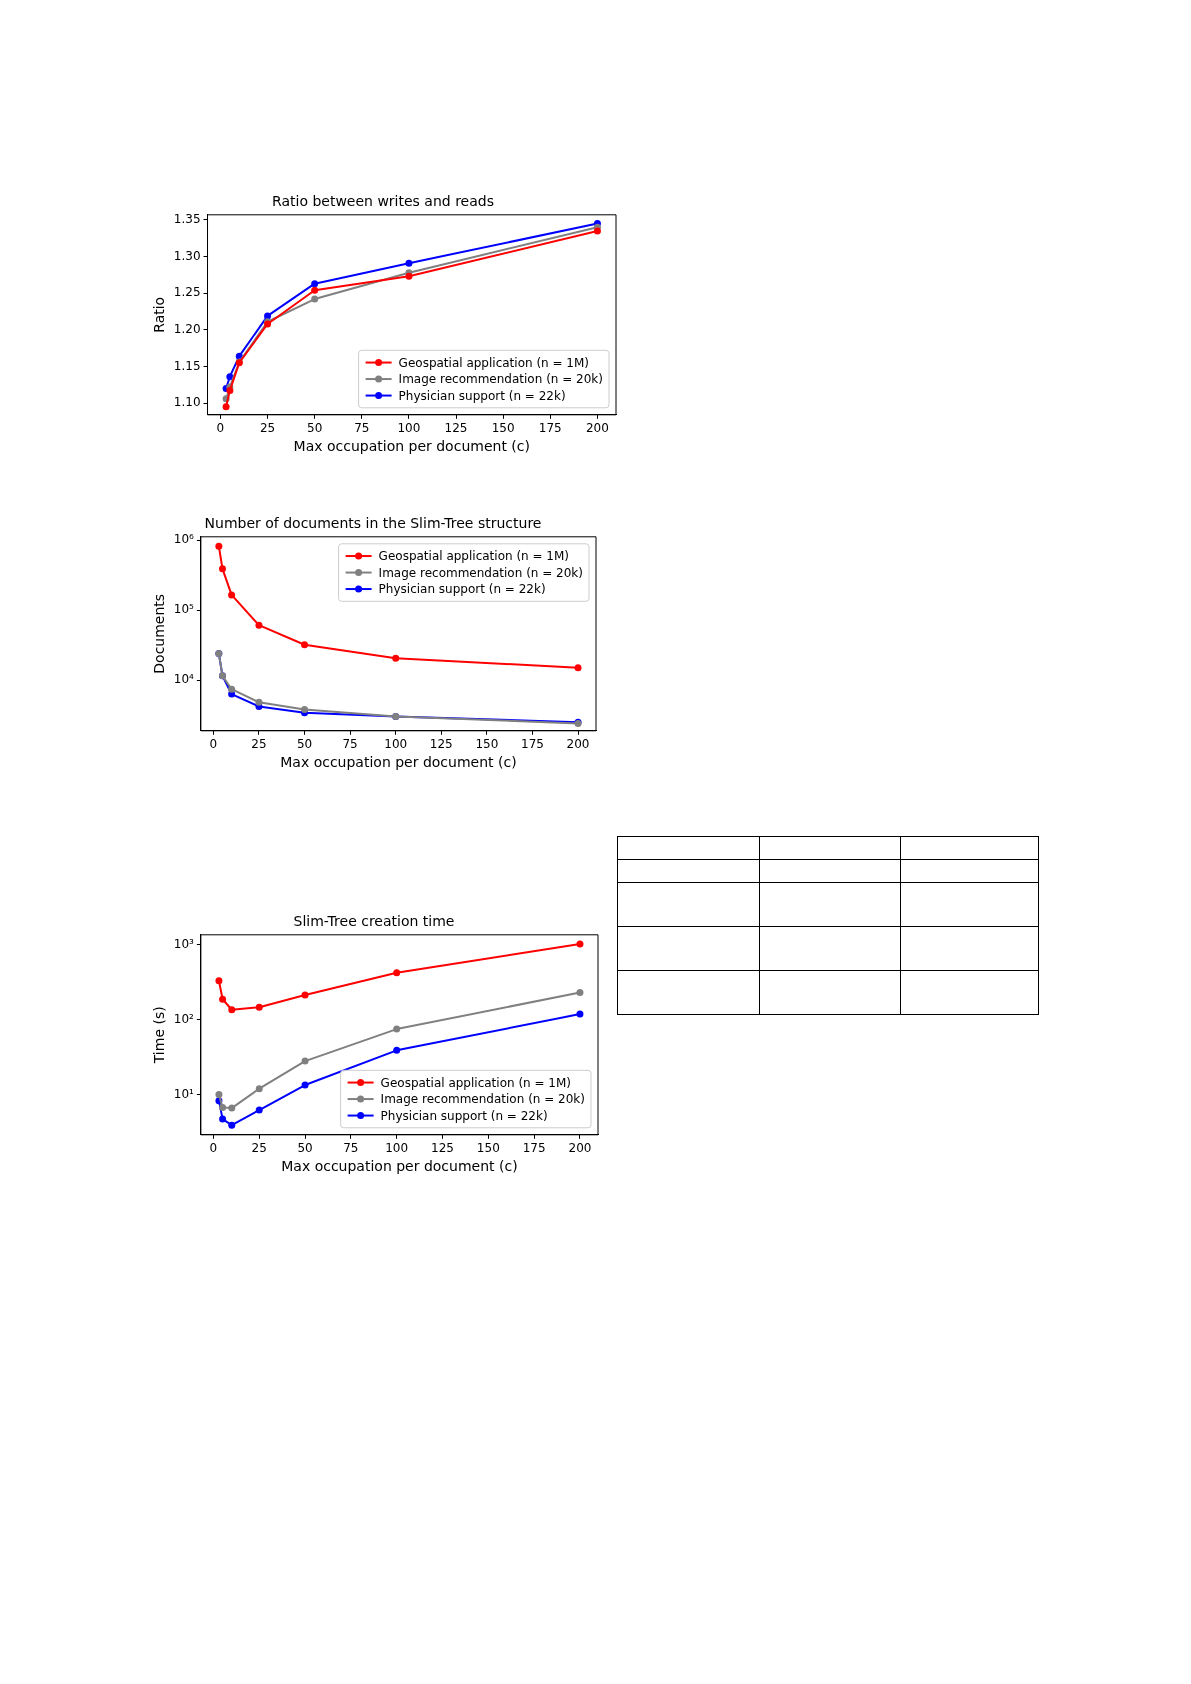 Image resolution: width=1191 pixels, height=1684 pixels. I want to click on y-axis-title: Documents, so click(159, 633).